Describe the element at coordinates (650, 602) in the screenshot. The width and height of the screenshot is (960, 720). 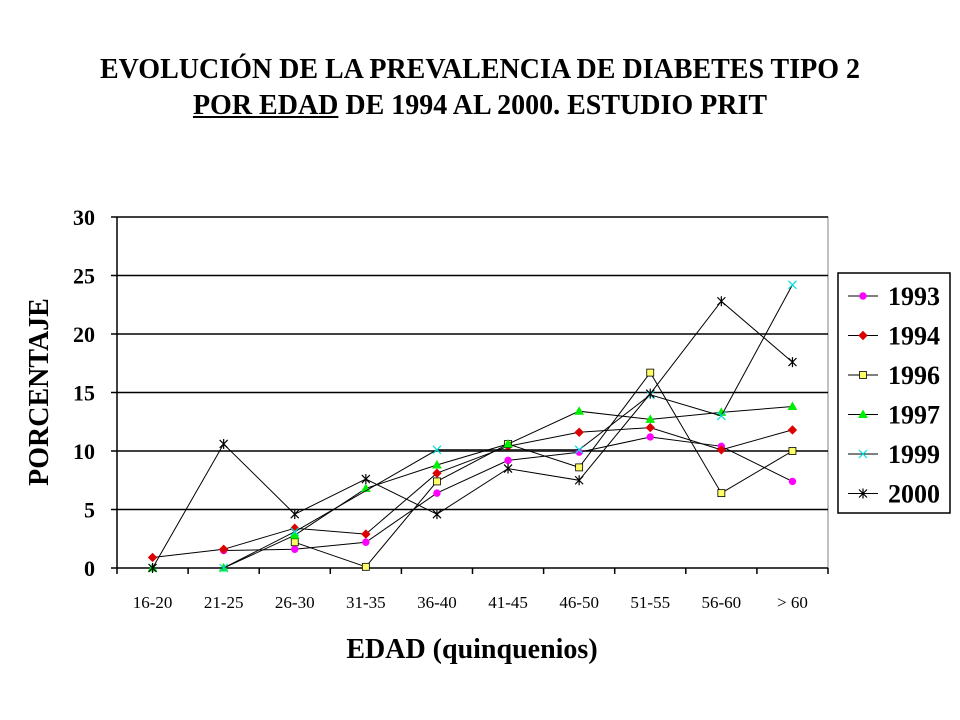
I see `x-tick-label-51-55: 51-55` at that location.